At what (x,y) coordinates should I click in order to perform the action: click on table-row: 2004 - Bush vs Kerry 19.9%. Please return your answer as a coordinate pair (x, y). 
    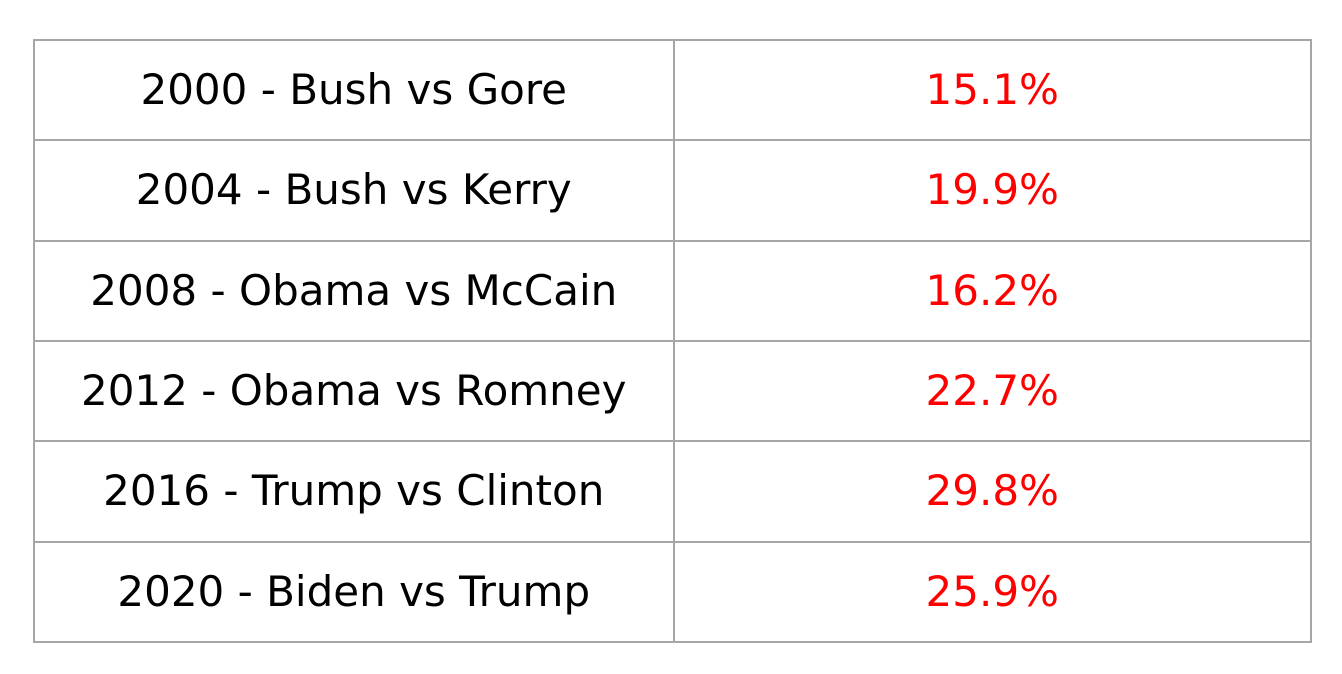
    Looking at the image, I should click on (673, 189).